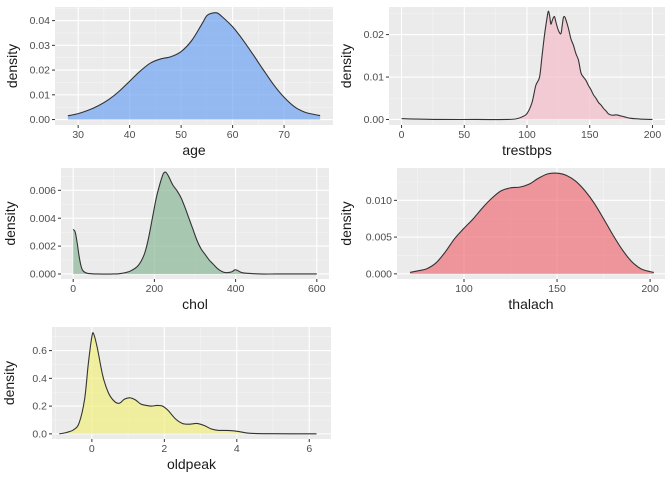  What do you see at coordinates (527, 135) in the screenshot?
I see `density-plot-trestbps-x-tick-label: 100` at bounding box center [527, 135].